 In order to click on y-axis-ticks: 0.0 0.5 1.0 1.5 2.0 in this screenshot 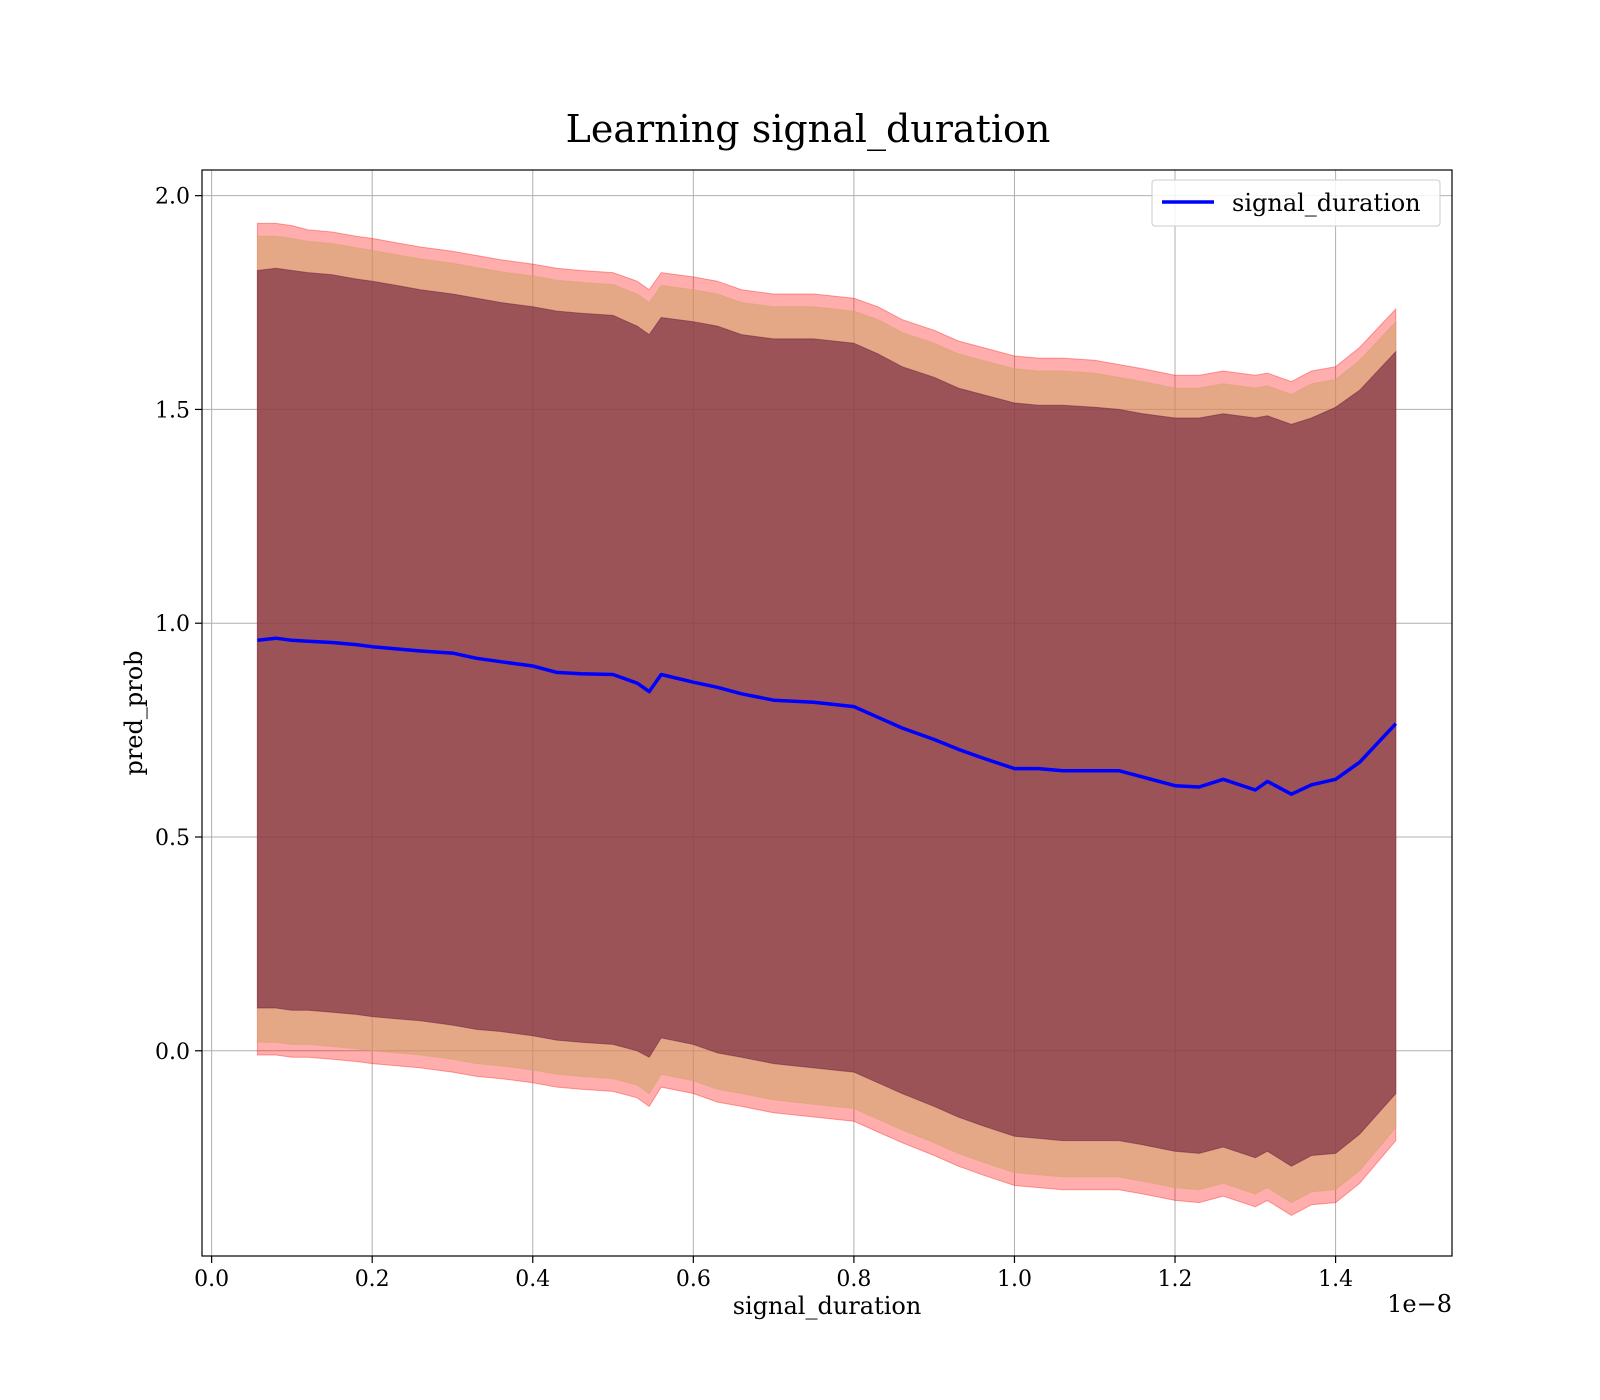, I will do `click(178, 625)`.